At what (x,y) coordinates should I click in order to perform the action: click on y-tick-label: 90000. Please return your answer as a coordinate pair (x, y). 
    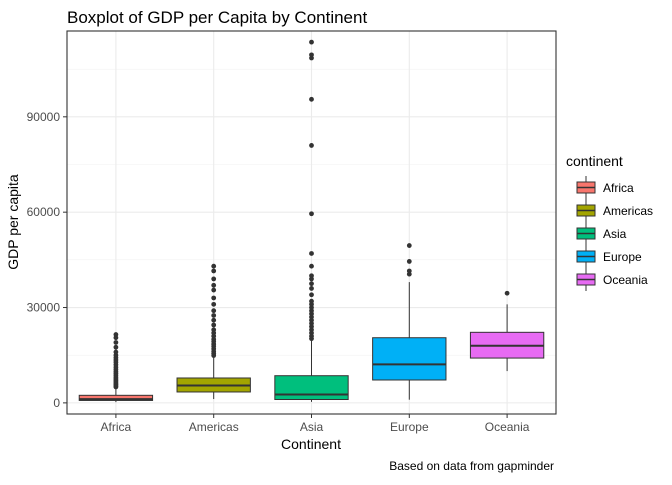
    Looking at the image, I should click on (44, 117).